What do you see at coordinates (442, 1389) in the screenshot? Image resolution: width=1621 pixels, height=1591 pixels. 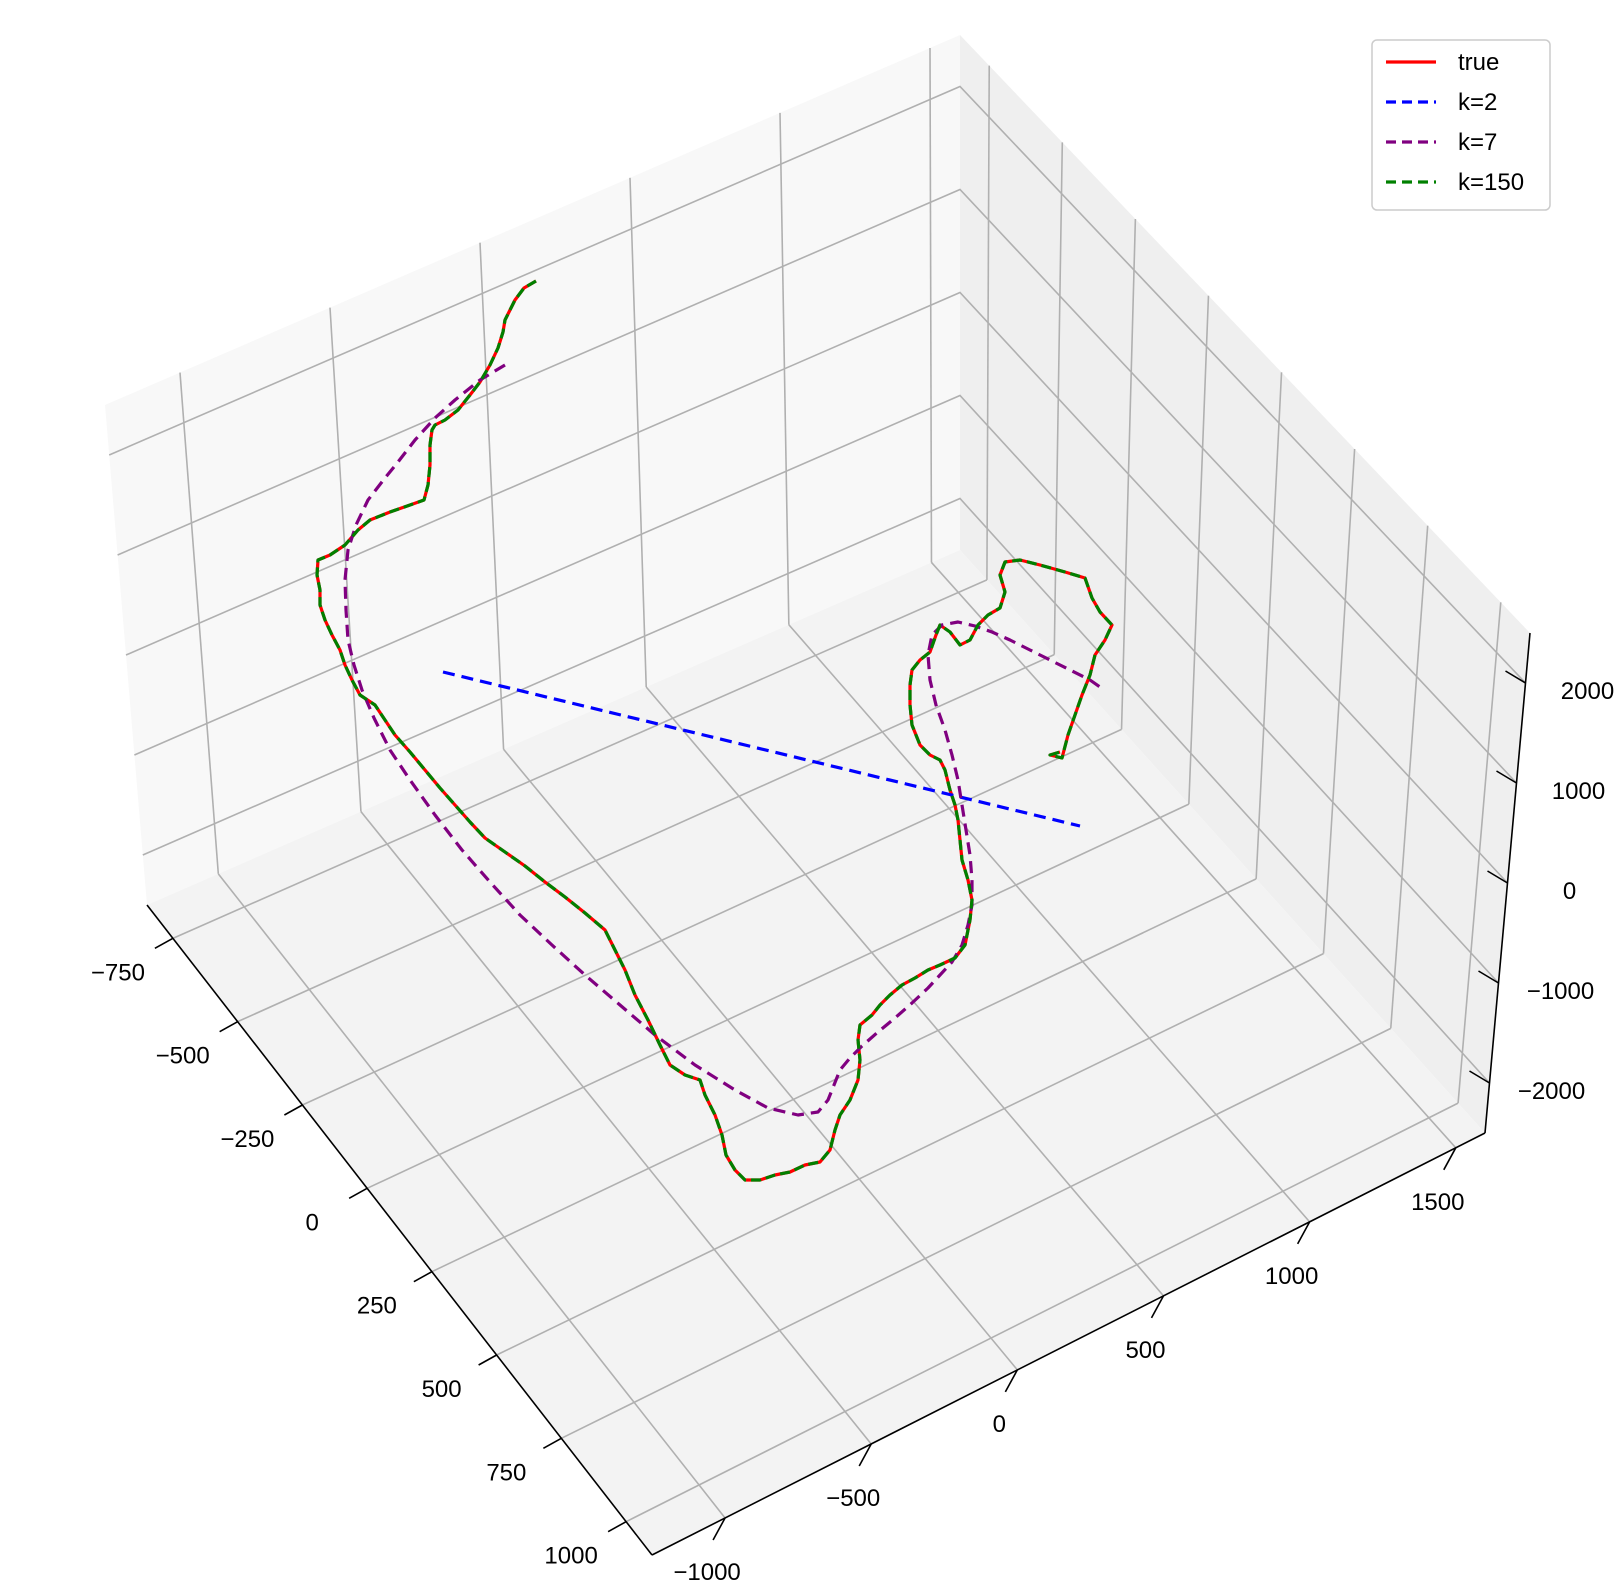 I see `x-tick-label: 500` at bounding box center [442, 1389].